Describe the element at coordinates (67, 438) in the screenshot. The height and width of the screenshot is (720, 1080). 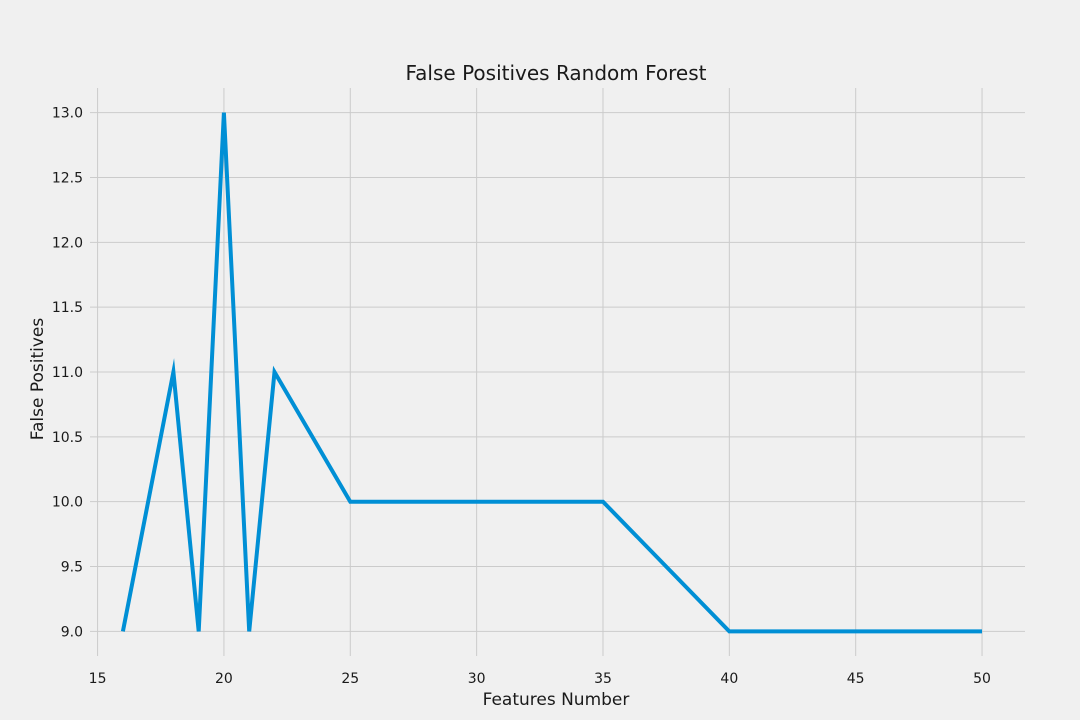
I see `y-tick-label: 10.5` at that location.